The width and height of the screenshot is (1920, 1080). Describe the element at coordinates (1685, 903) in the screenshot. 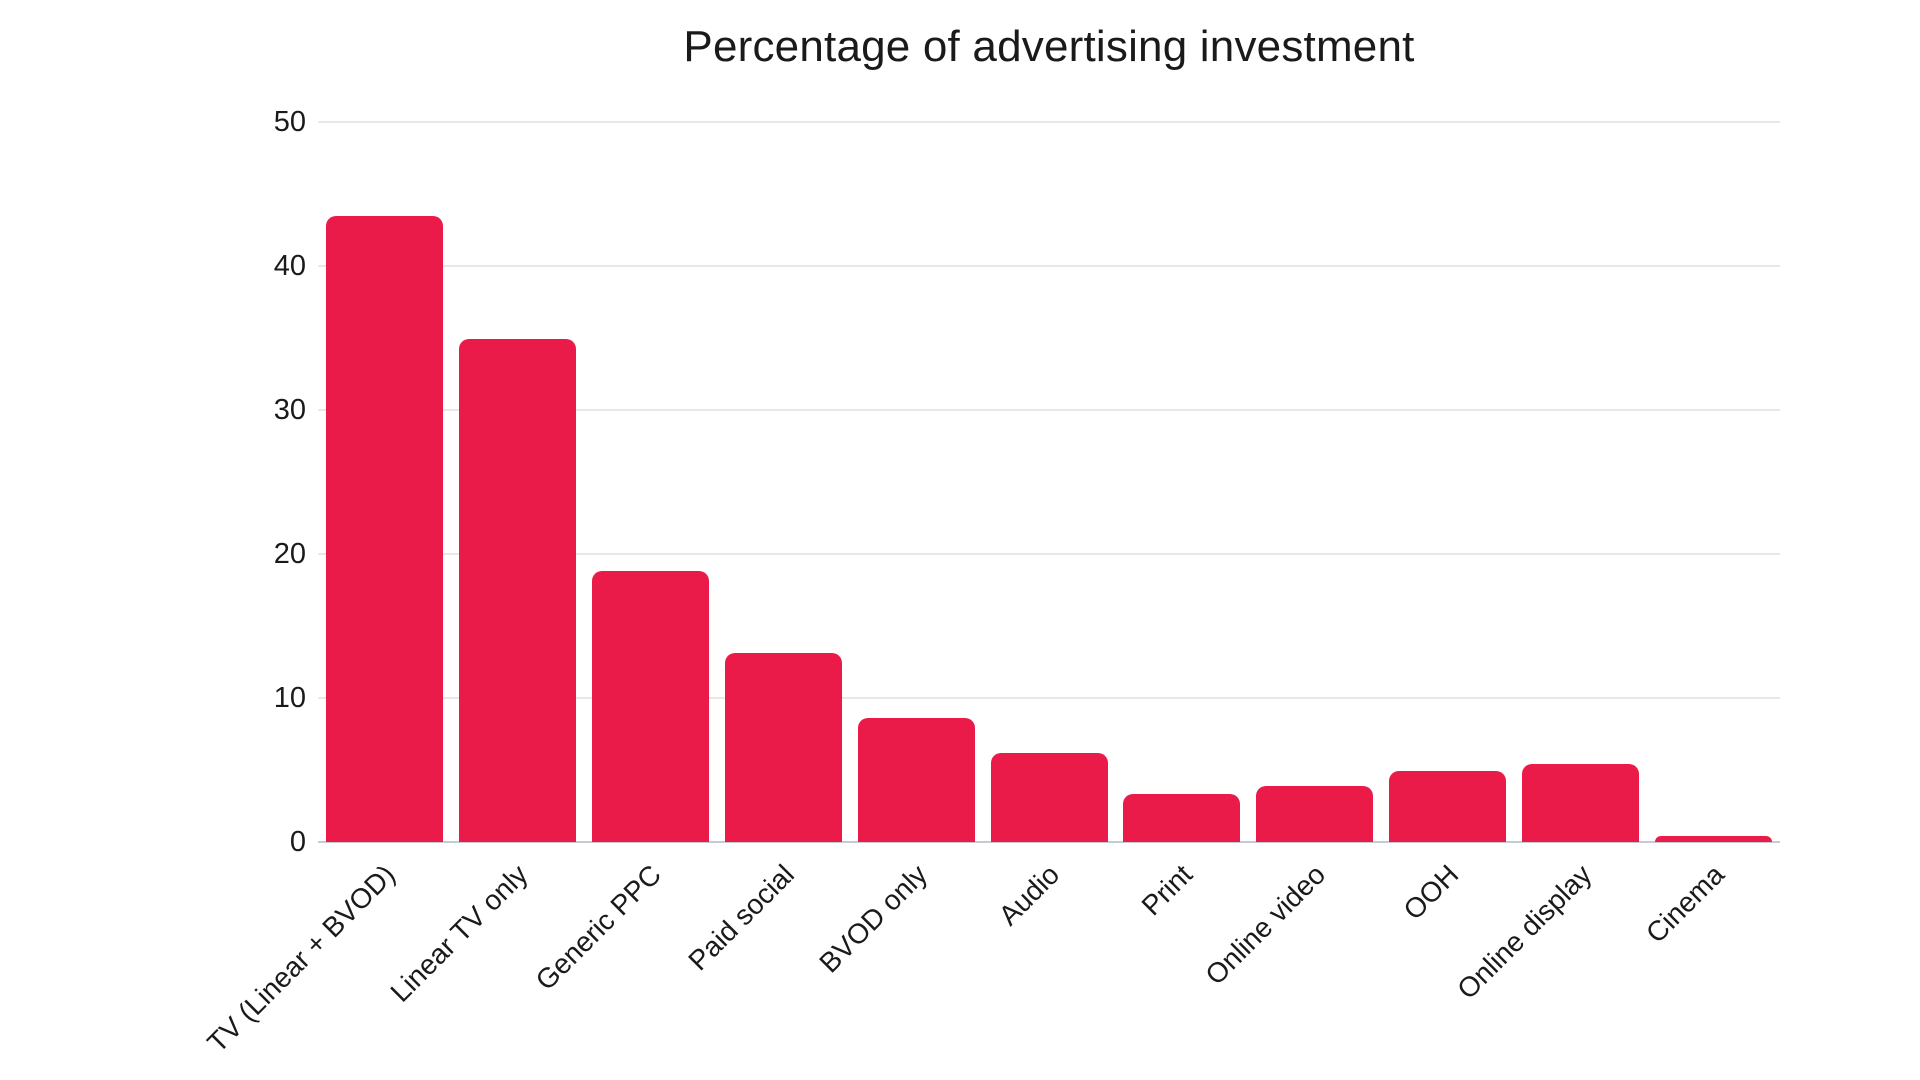

I see `x-axis-label: Cinema` at that location.